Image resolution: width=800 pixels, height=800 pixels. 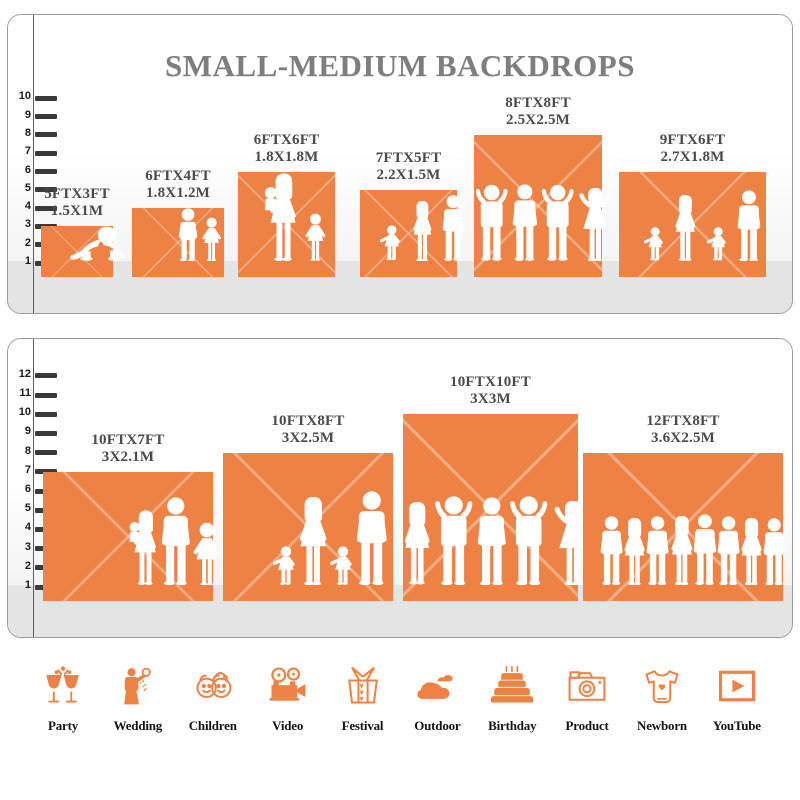 I want to click on bar-size-meters: 1.5X1M, so click(x=77, y=211).